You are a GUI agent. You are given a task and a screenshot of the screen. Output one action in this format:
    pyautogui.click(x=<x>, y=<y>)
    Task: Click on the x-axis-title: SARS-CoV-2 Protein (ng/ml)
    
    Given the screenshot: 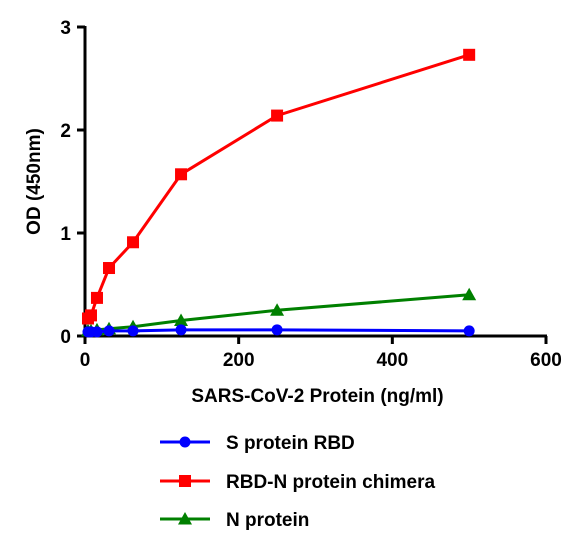 What is the action you would take?
    pyautogui.click(x=317, y=396)
    